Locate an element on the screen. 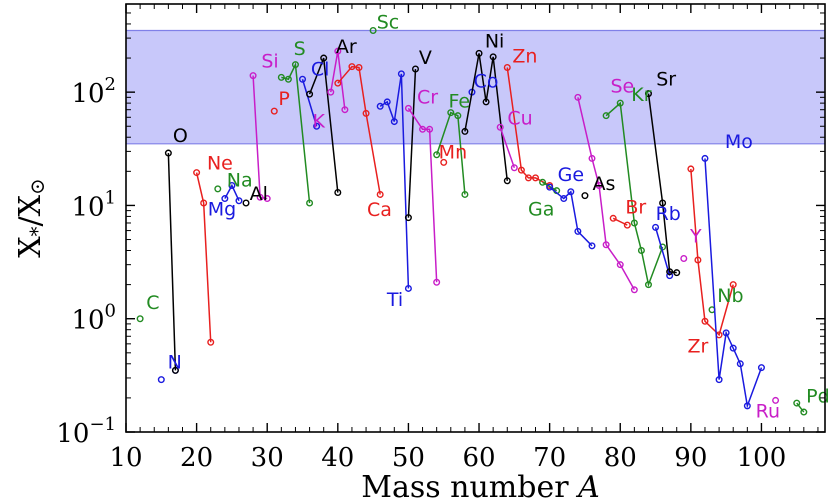  element-label-sr: Sr is located at coordinates (666, 79).